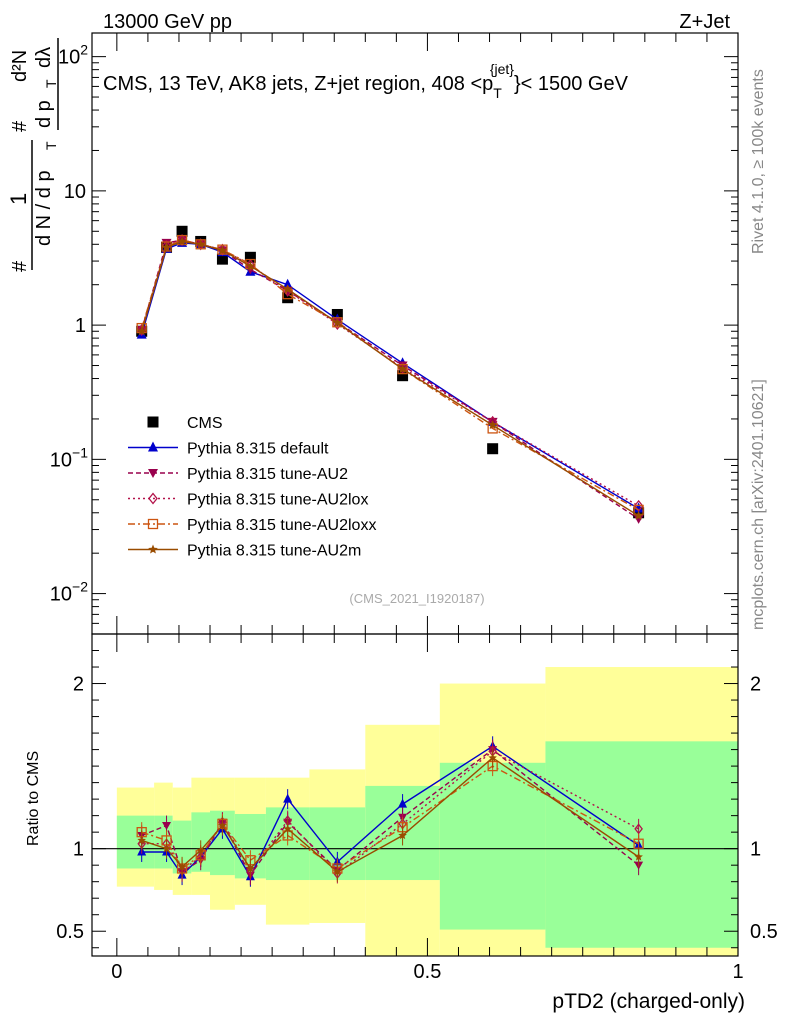 The width and height of the screenshot is (786, 1024). Describe the element at coordinates (502, 69) in the screenshot. I see `plot-title-sup: {jet}` at that location.